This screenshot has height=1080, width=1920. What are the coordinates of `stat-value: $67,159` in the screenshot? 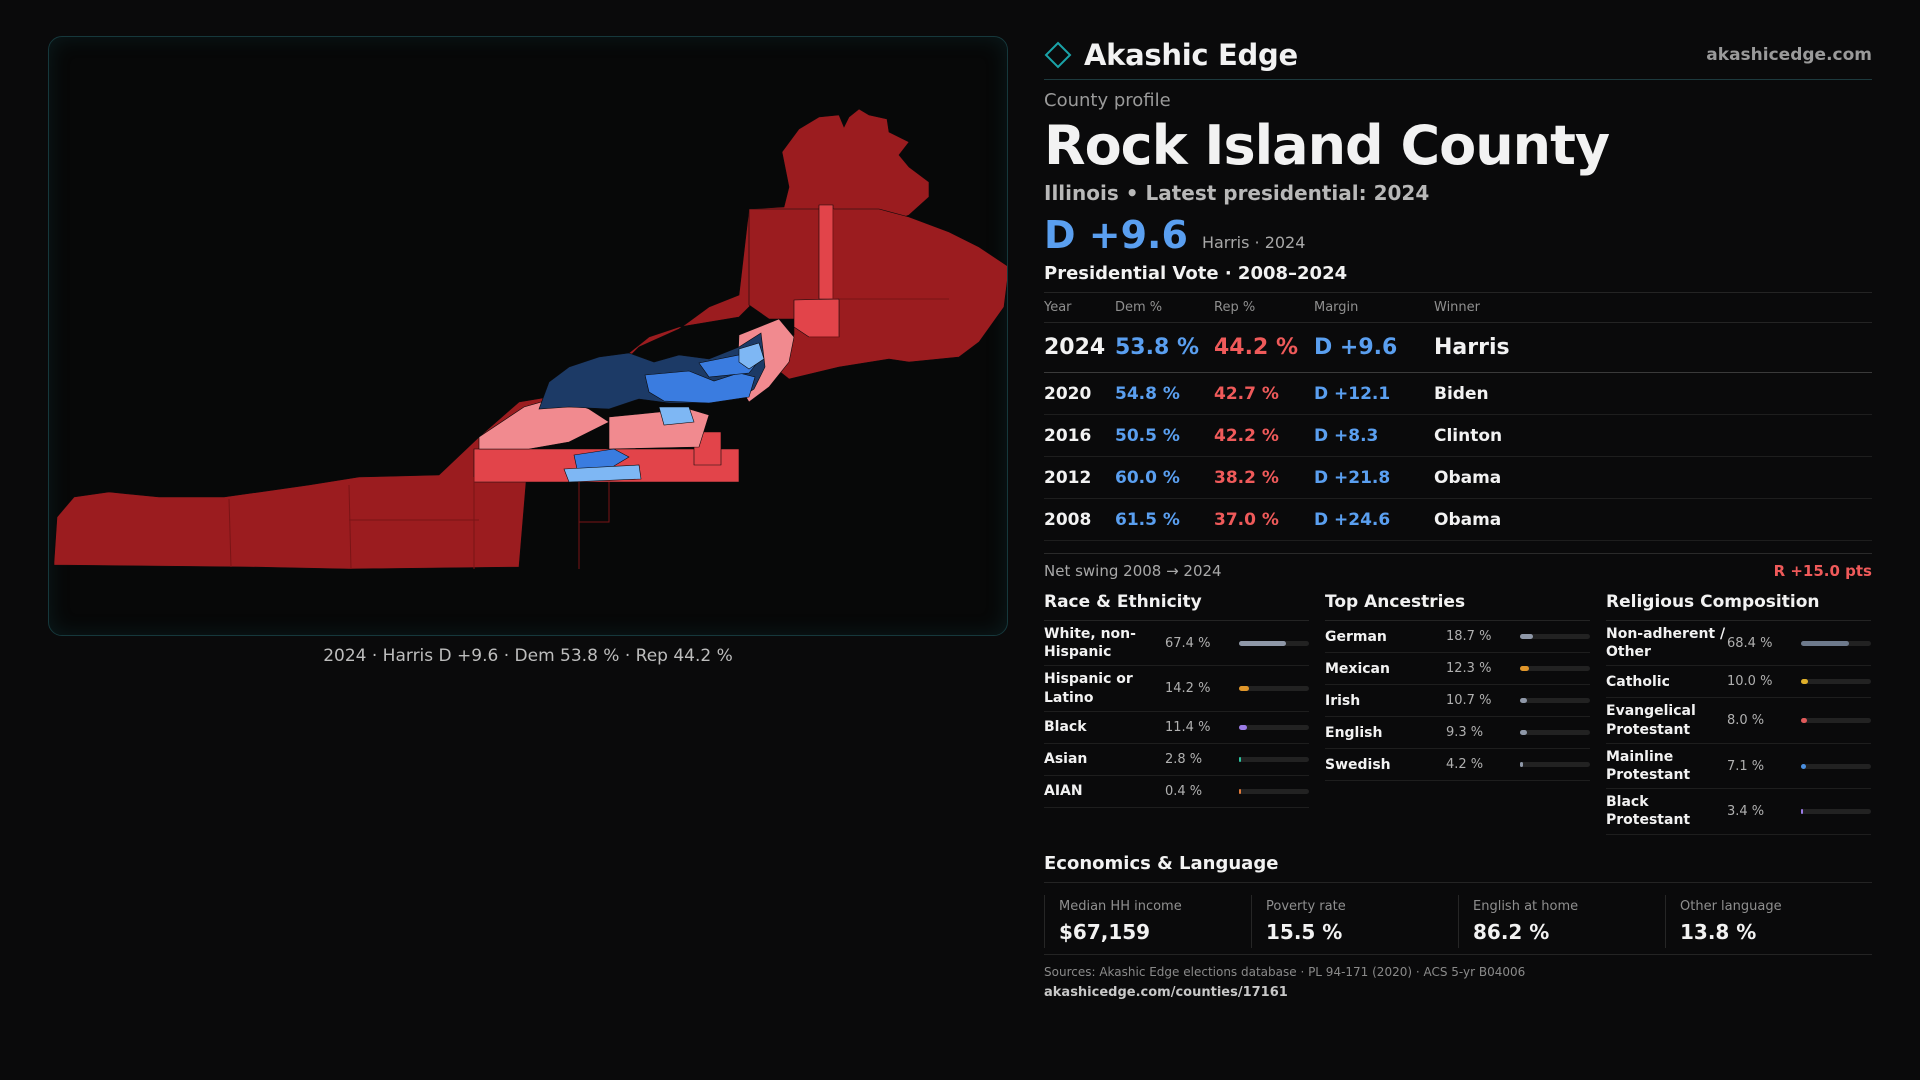 It's located at (1105, 931).